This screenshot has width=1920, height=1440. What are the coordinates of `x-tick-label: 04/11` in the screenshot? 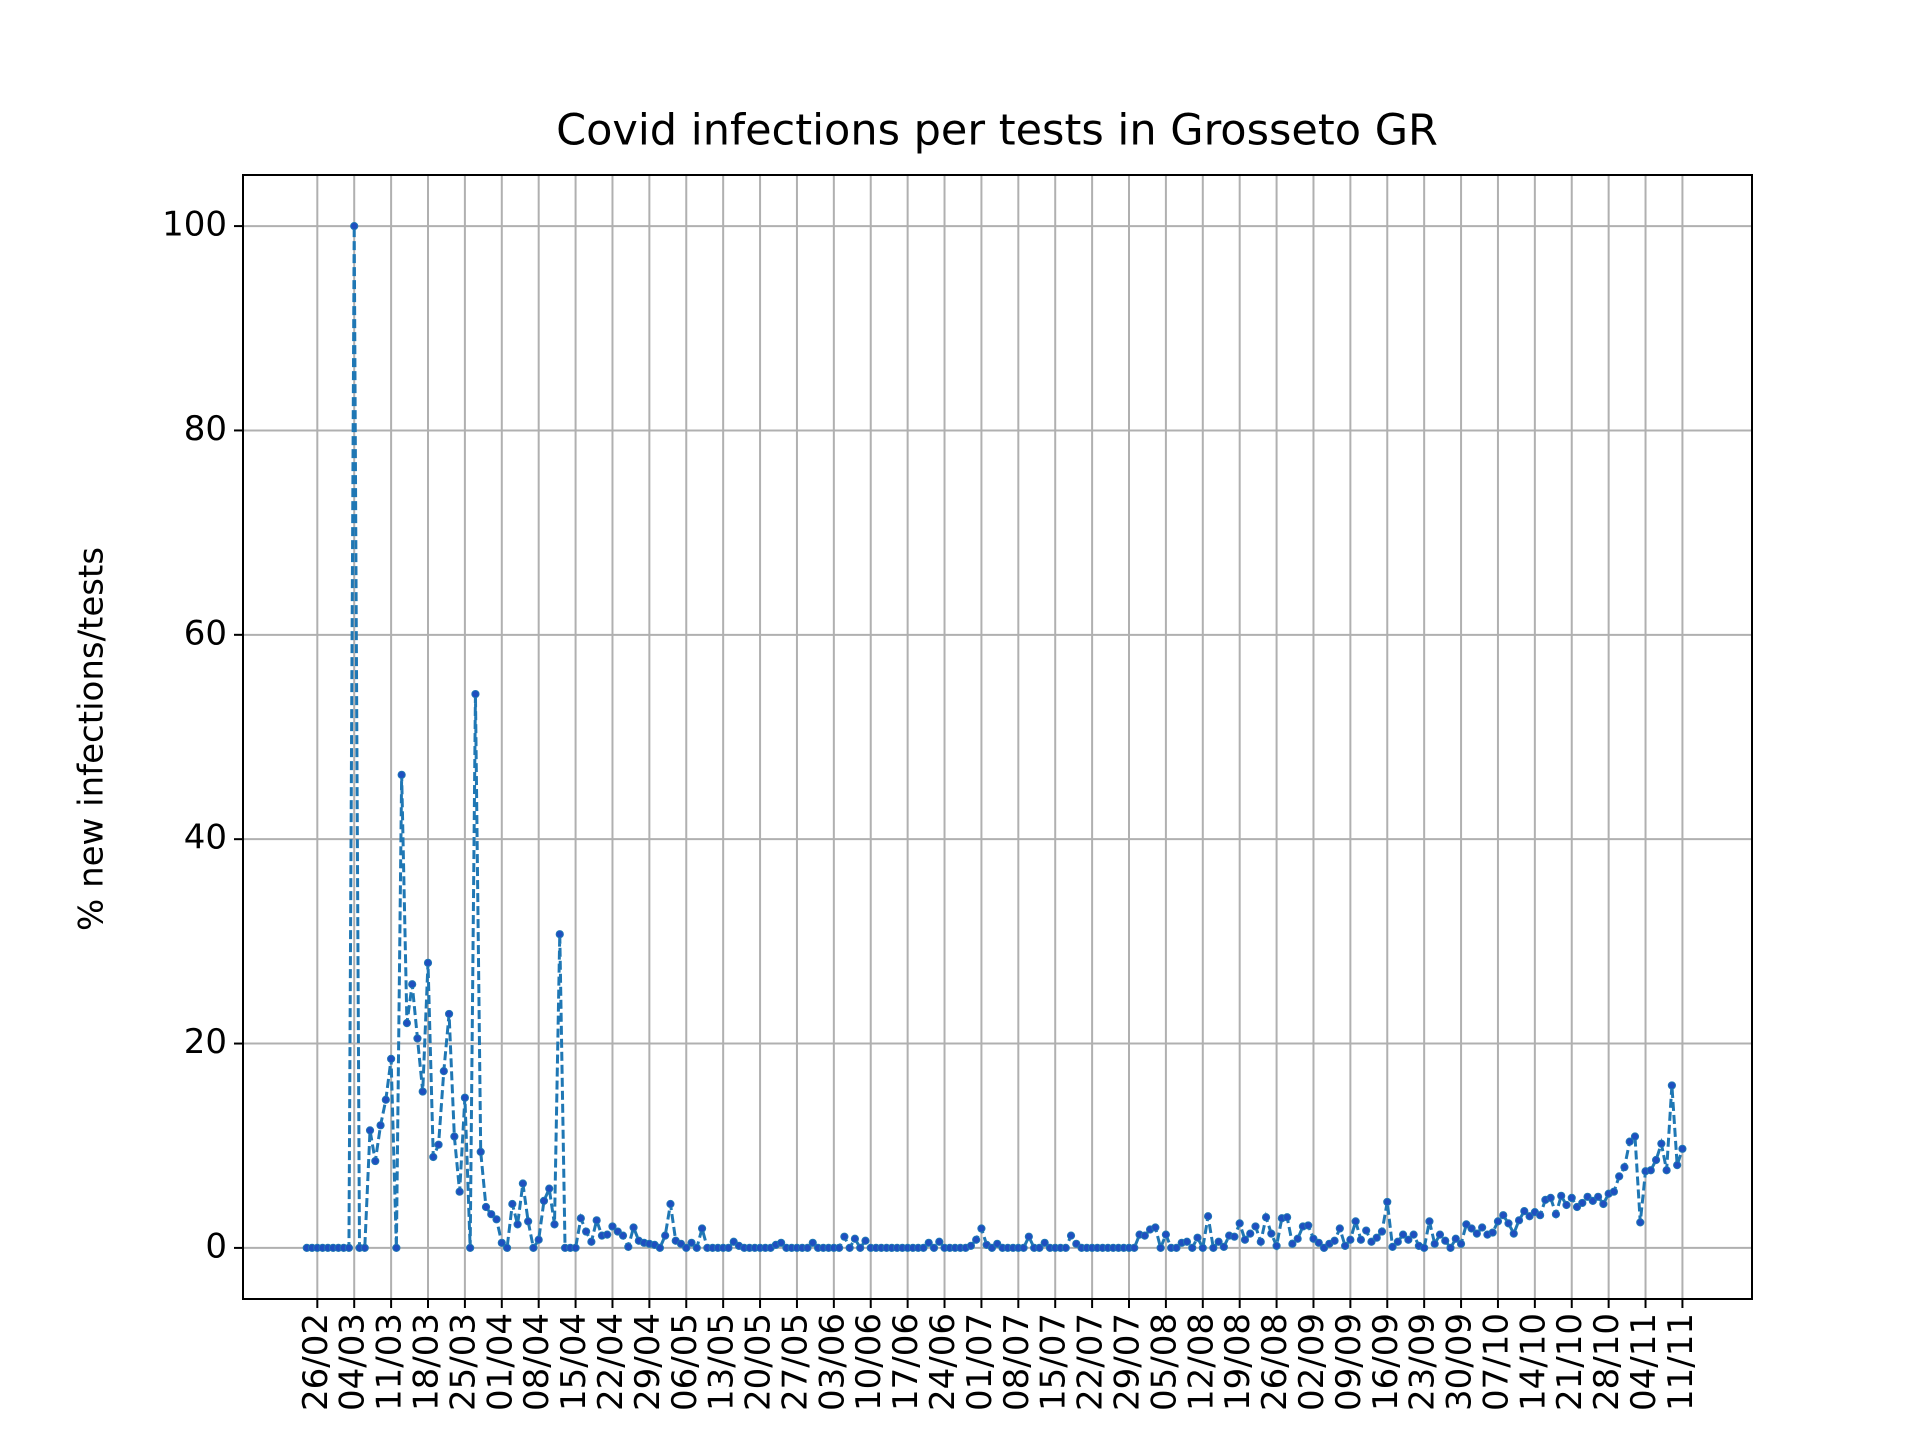 It's located at (1644, 1362).